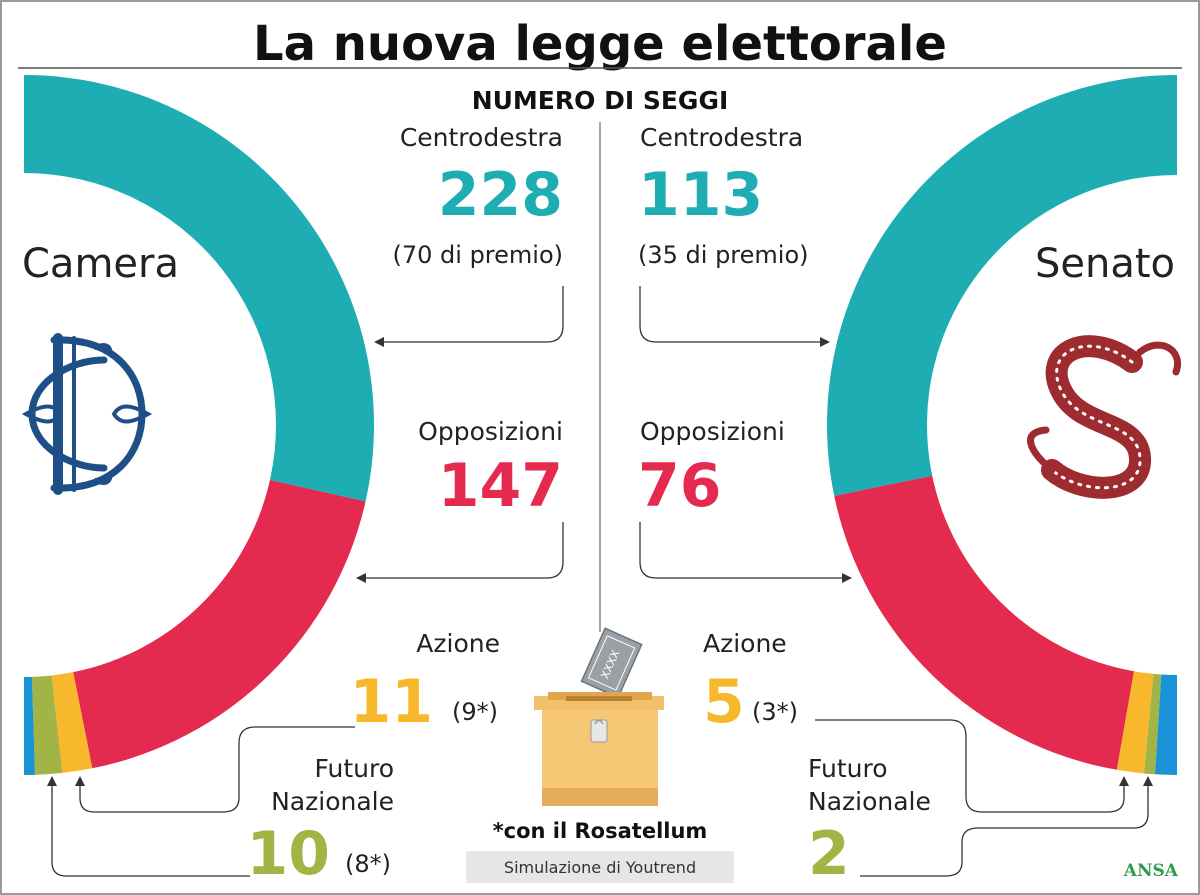 The width and height of the screenshot is (1200, 895). I want to click on camera-futuro-value: 10, so click(289, 854).